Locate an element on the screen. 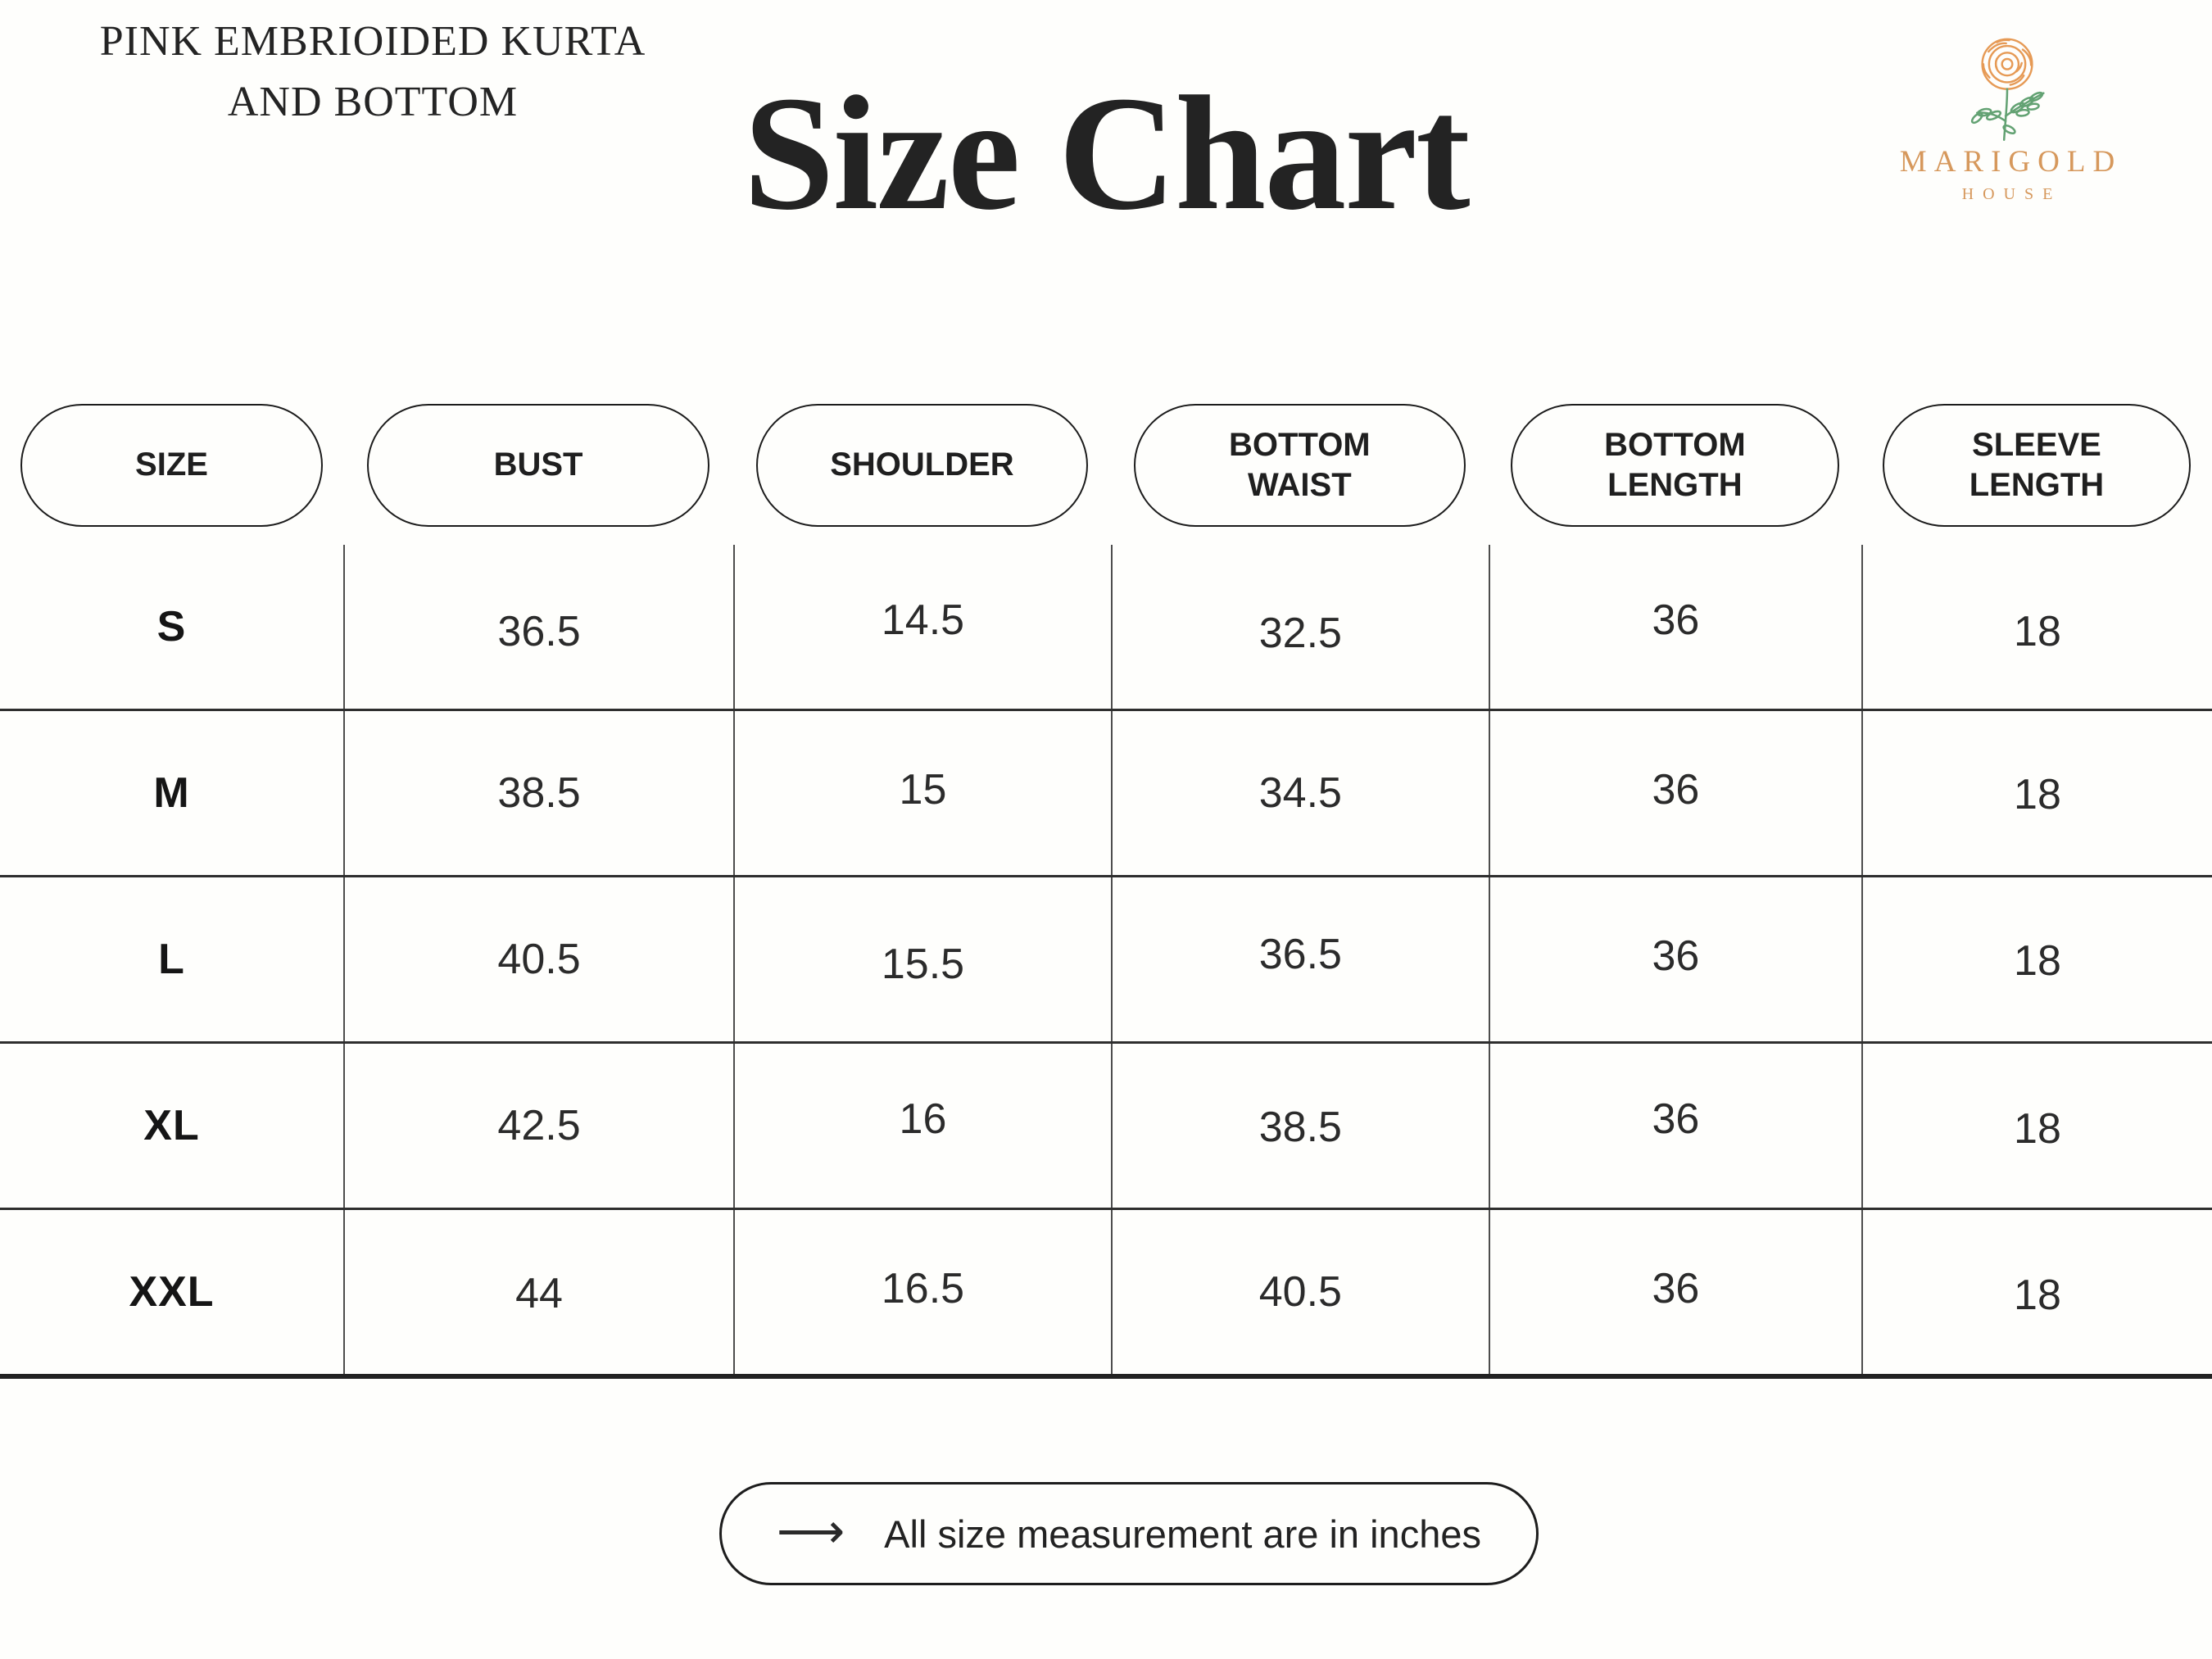 This screenshot has height=1659, width=2212. table-row-l: L 40.5 15.5 36.5 36 18 is located at coordinates (1106, 960).